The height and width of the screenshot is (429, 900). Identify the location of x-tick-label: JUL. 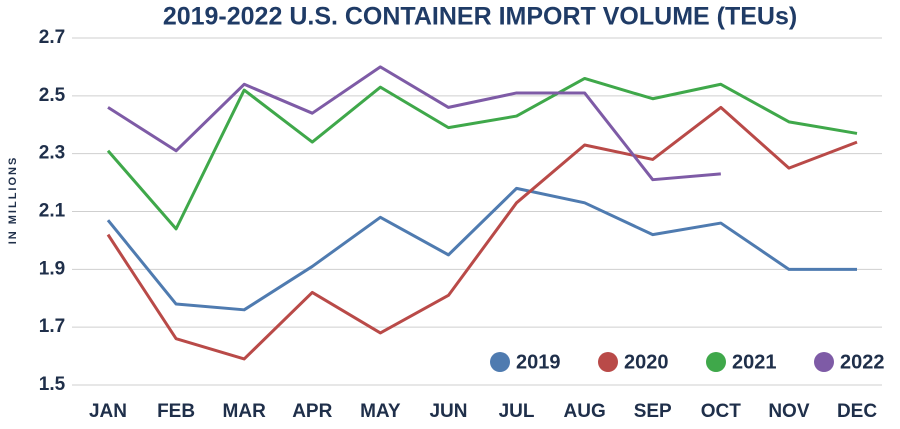
(517, 411).